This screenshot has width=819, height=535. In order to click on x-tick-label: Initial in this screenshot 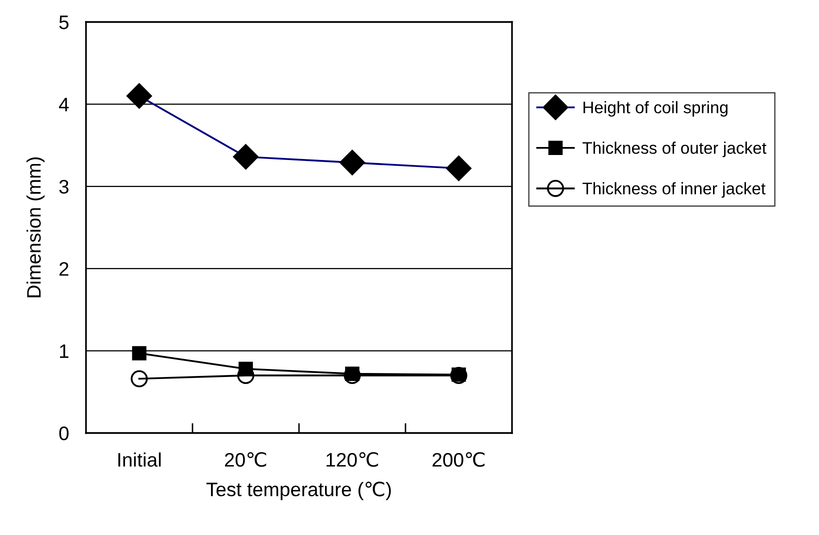, I will do `click(139, 459)`.